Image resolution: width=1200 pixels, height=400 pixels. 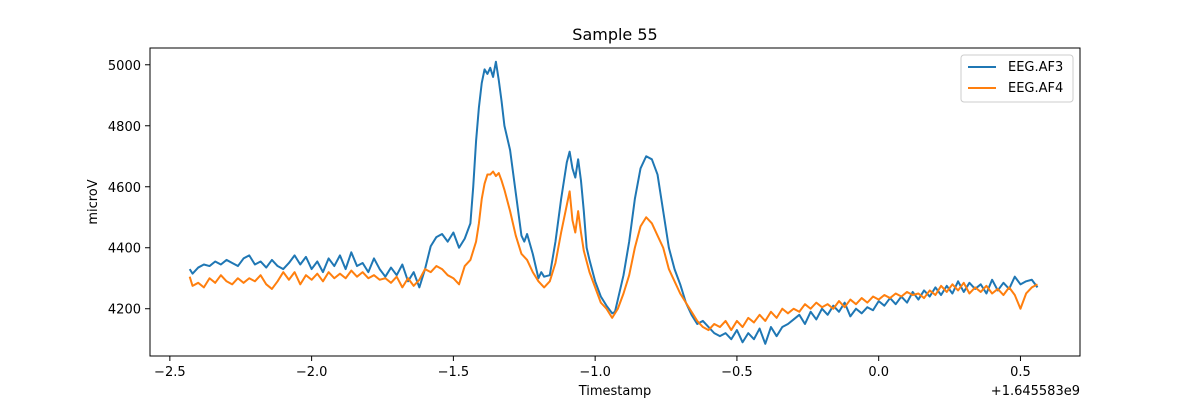 What do you see at coordinates (1017, 78) in the screenshot?
I see `legend: EEG.AF3 EEG.AF4` at bounding box center [1017, 78].